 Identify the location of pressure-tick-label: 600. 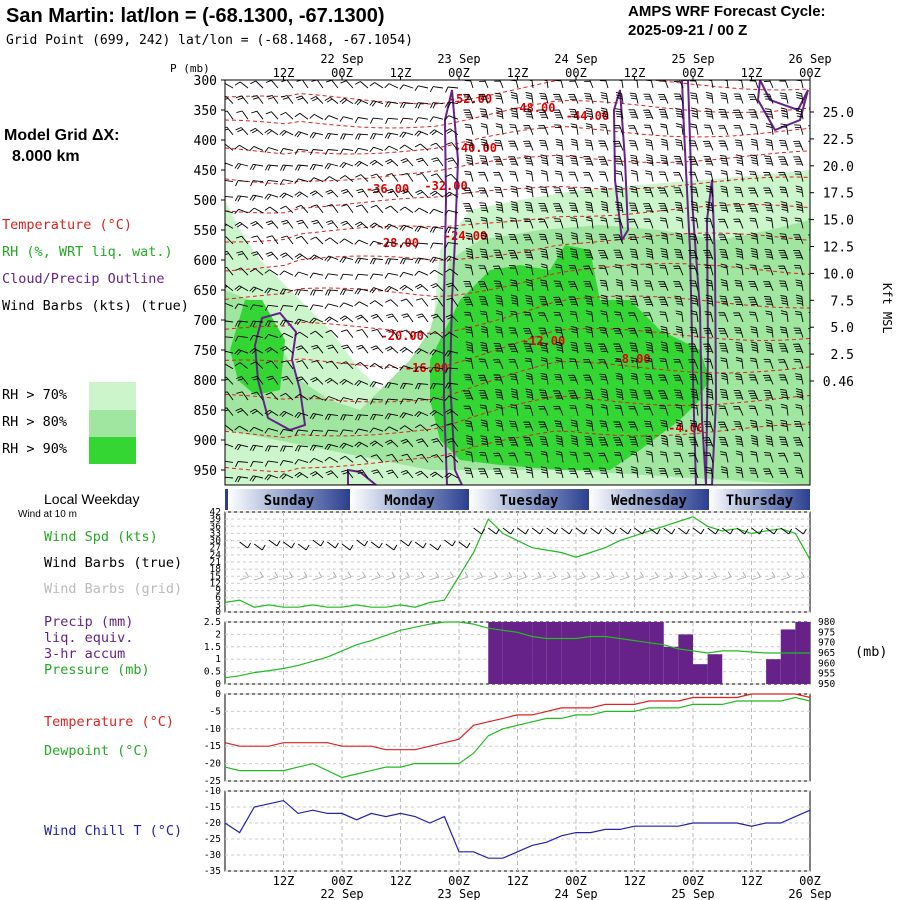
(205, 261).